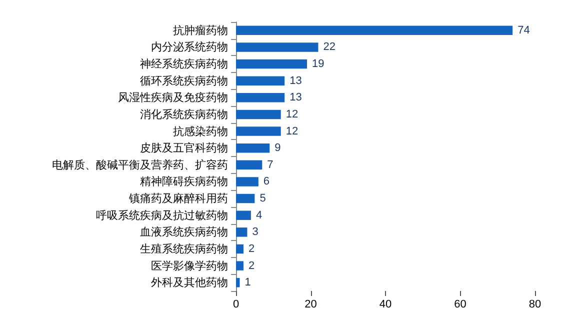  What do you see at coordinates (189, 283) in the screenshot?
I see `y-tick-label: 外科及其他药物` at bounding box center [189, 283].